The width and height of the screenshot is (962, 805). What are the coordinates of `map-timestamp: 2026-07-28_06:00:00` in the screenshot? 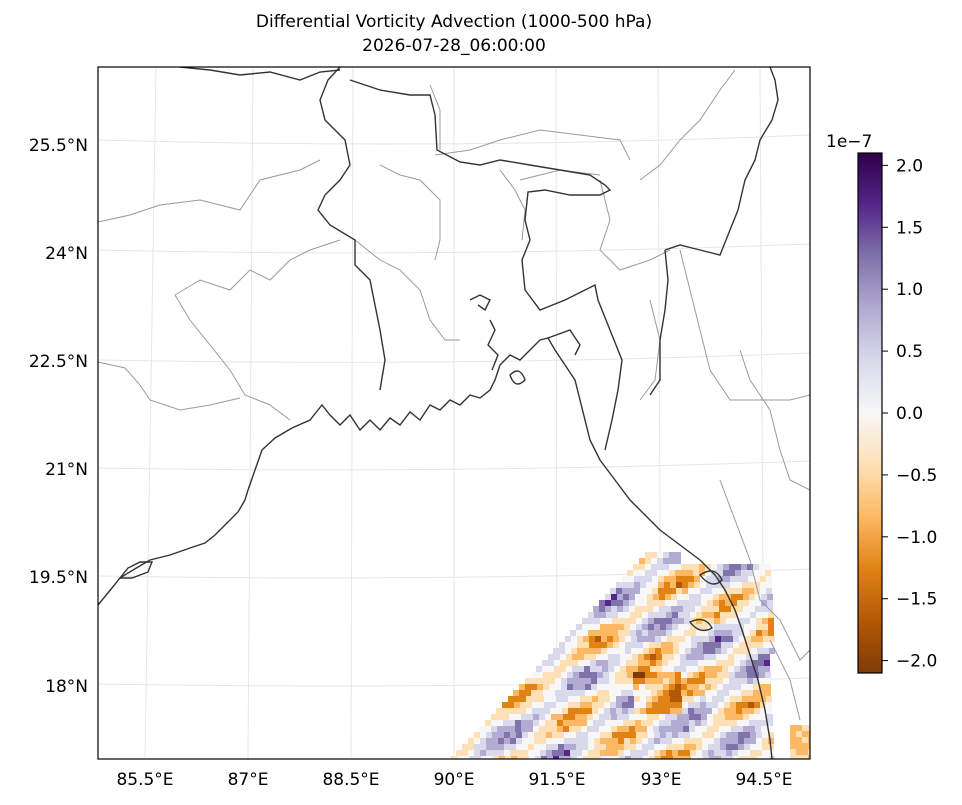 It's located at (454, 46).